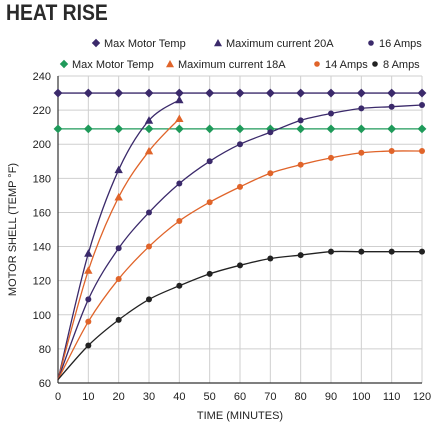 The width and height of the screenshot is (443, 428). Describe the element at coordinates (392, 397) in the screenshot. I see `x-tick-label: 110` at that location.